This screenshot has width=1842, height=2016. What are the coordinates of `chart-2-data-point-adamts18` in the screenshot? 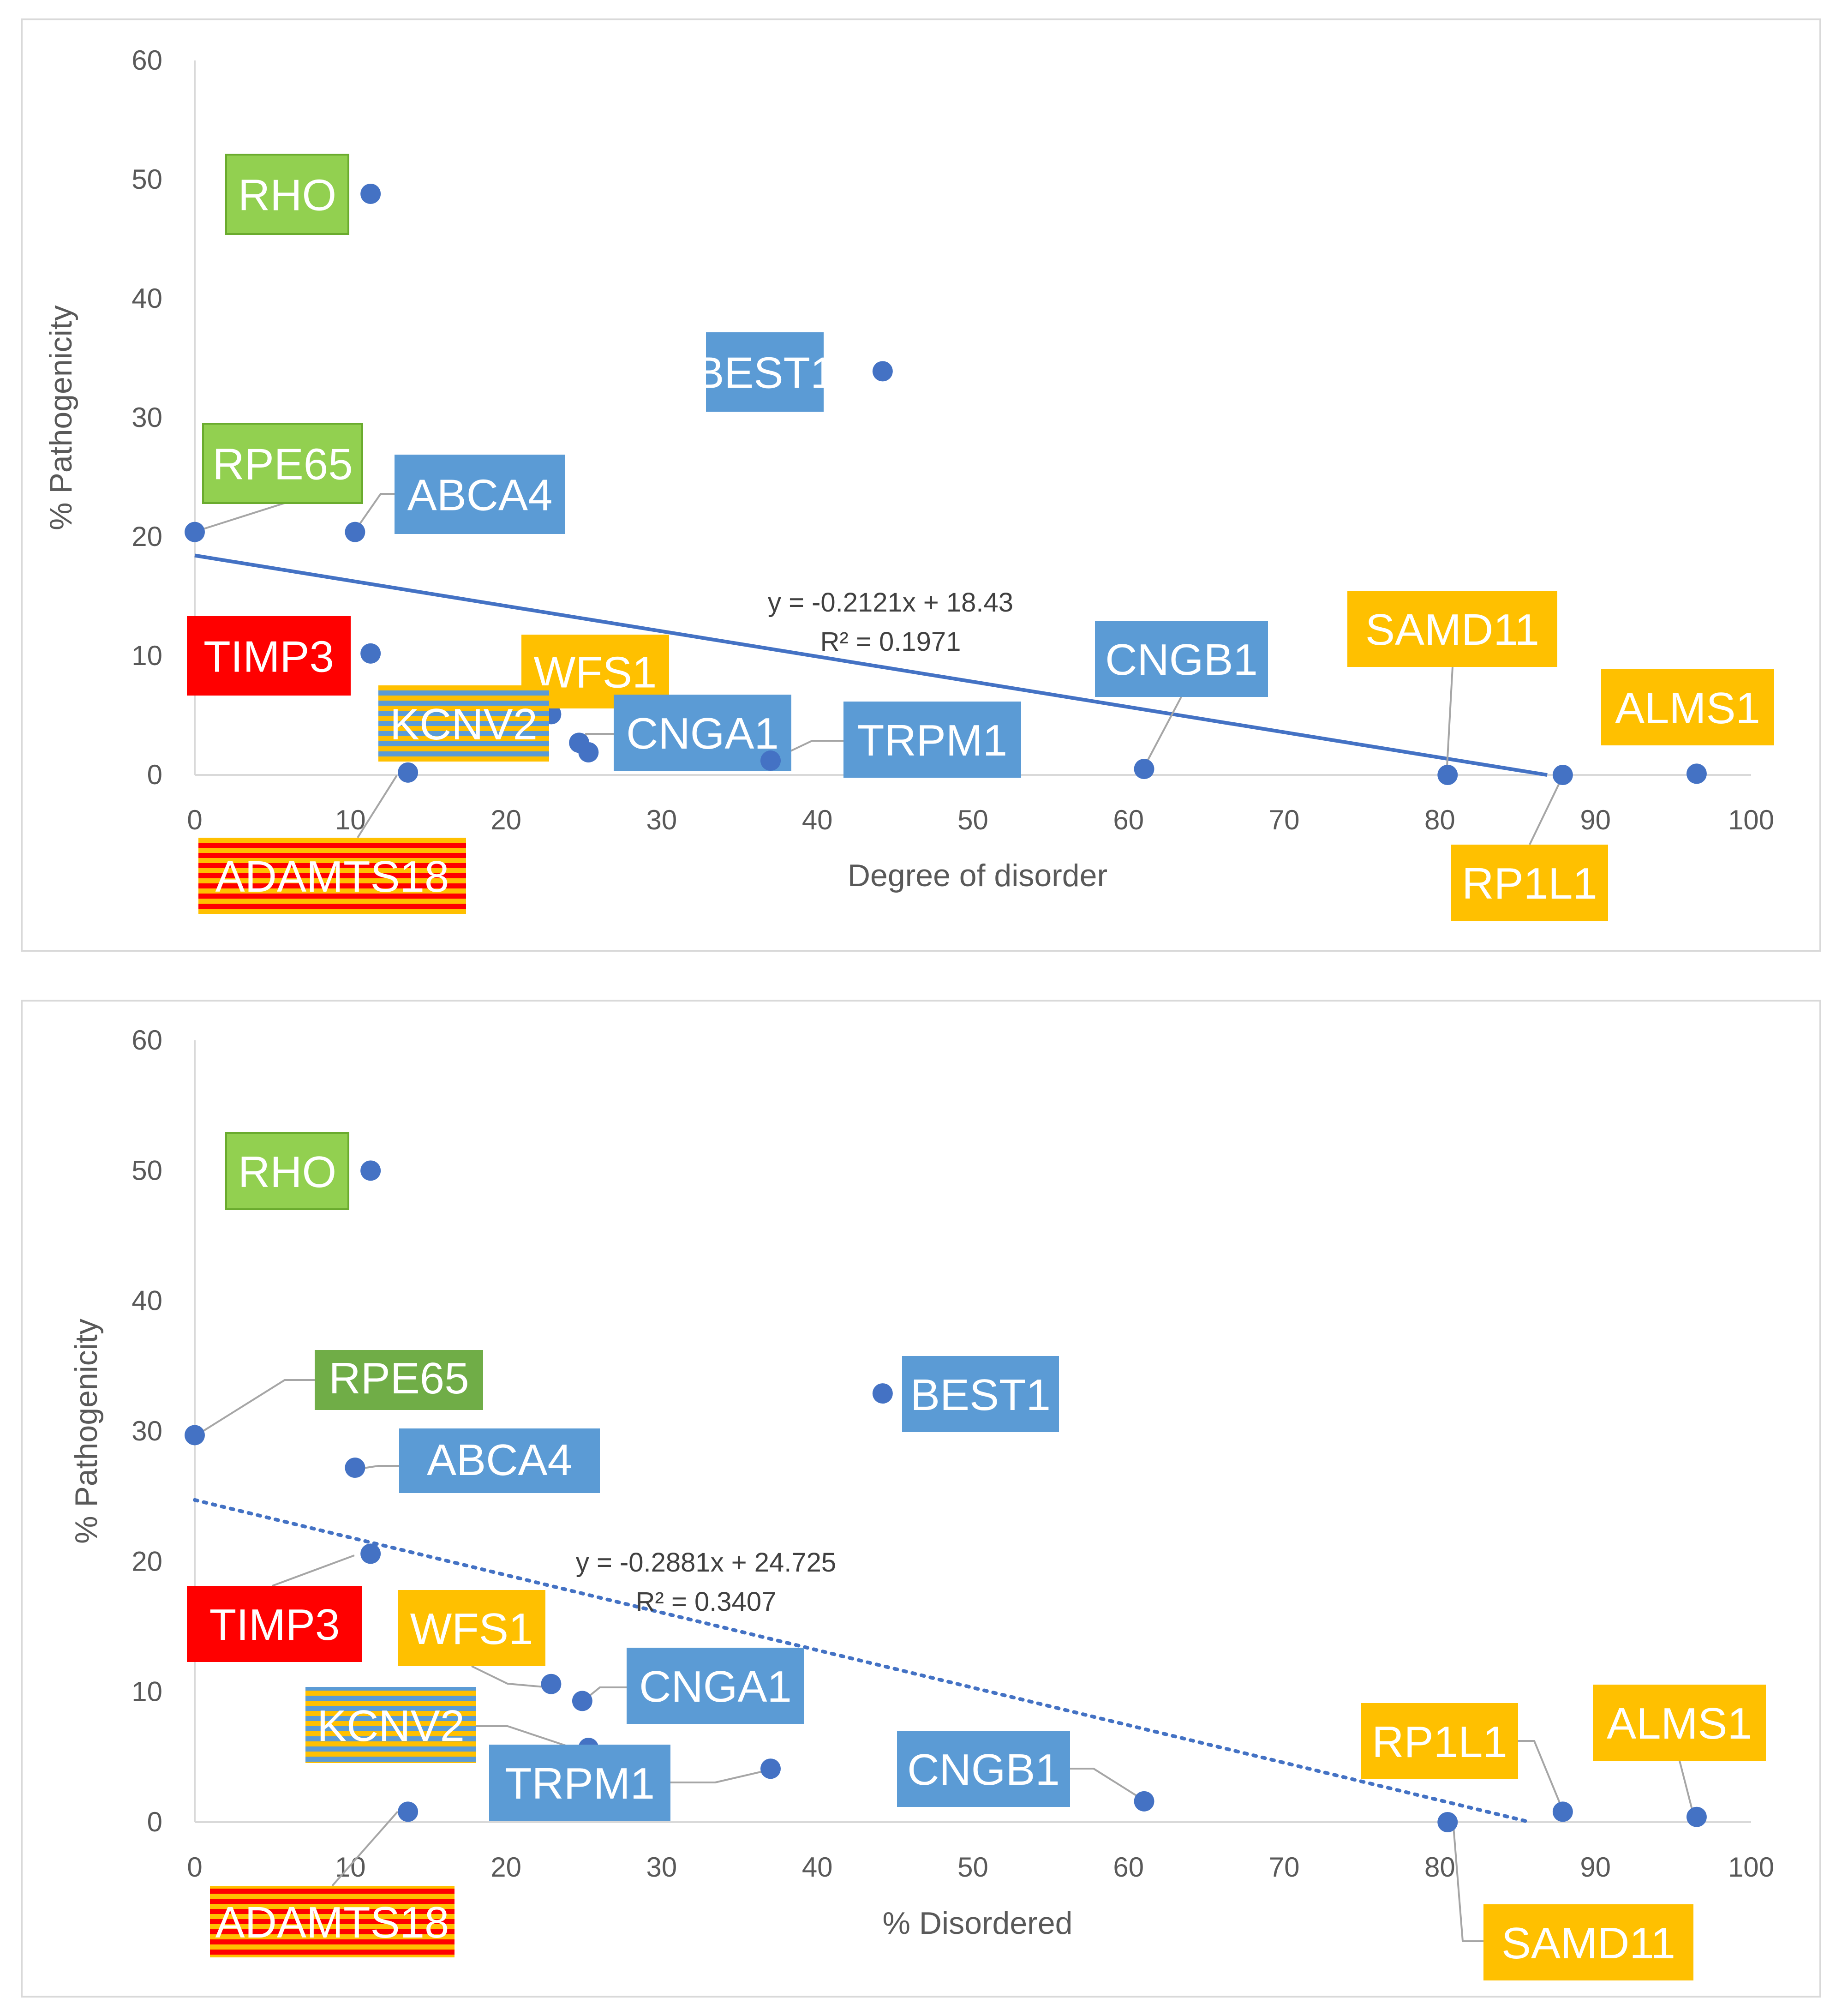 It's located at (408, 1811).